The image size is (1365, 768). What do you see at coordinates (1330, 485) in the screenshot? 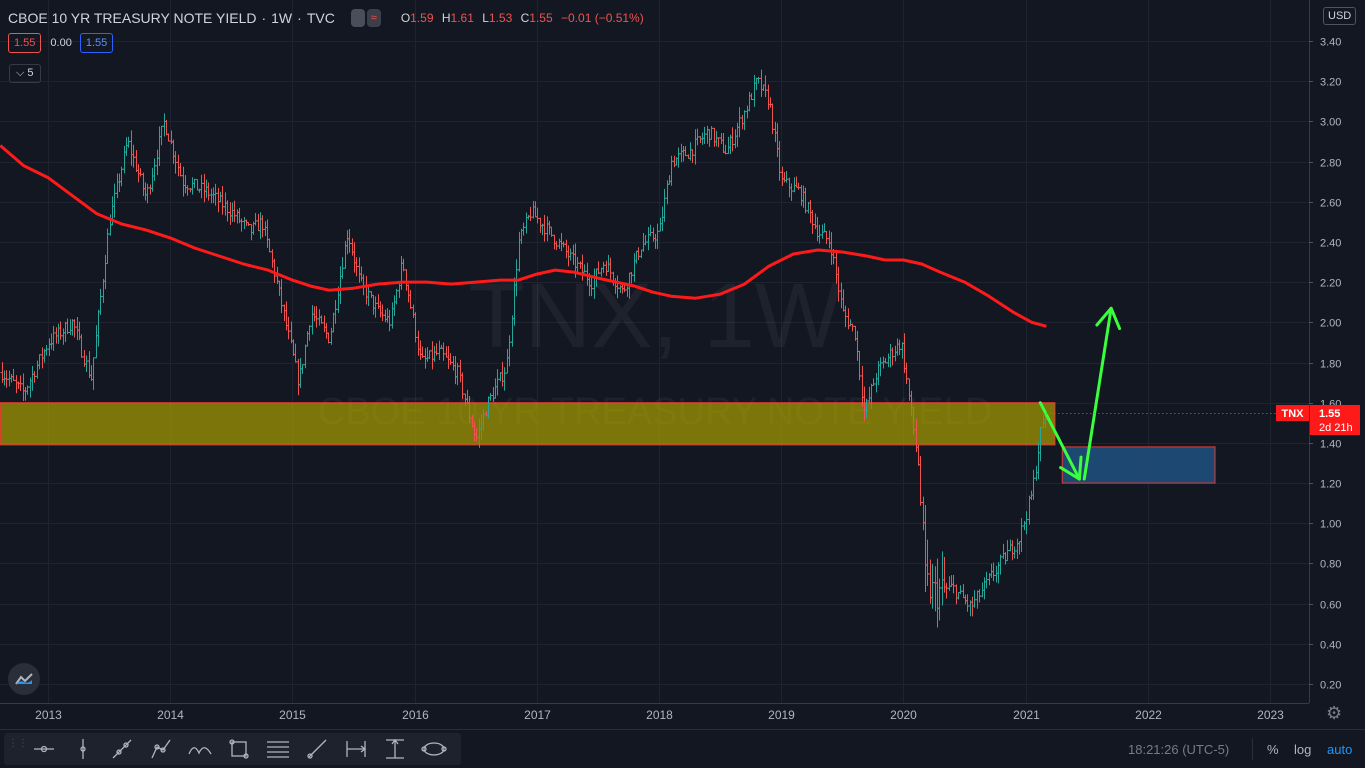
I see `y-tick-label: 1.20` at bounding box center [1330, 485].